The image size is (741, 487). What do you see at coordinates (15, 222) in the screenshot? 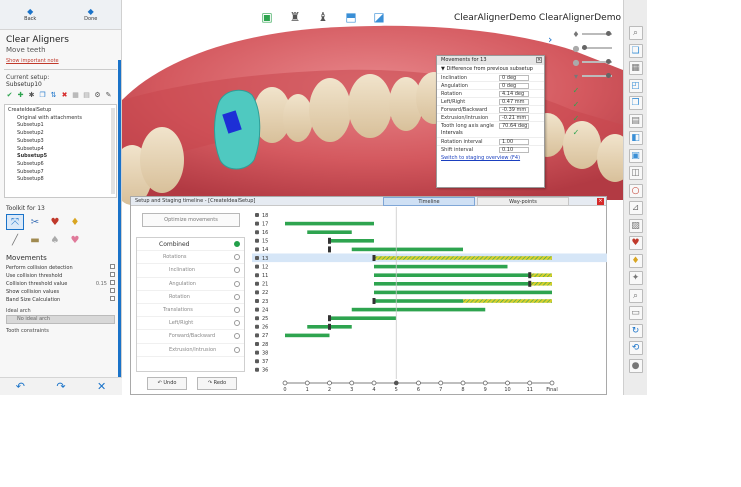
I see `move-tool-icon: ⤧` at bounding box center [15, 222].